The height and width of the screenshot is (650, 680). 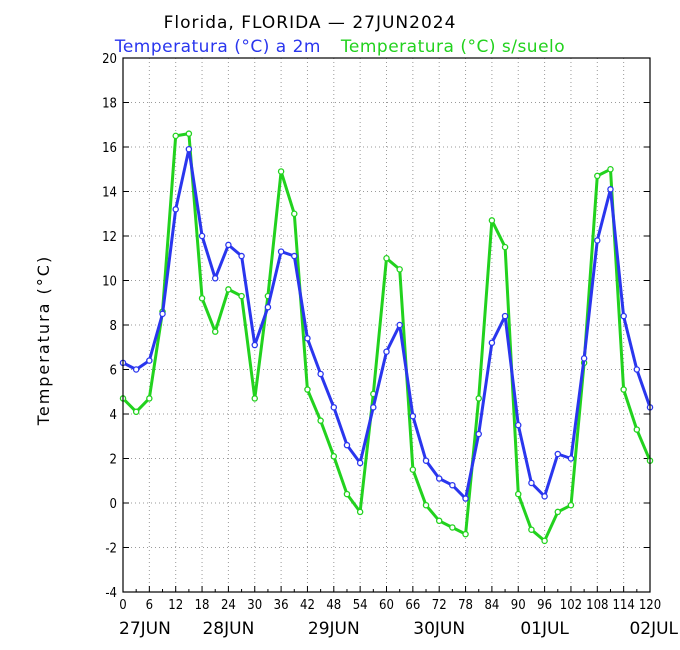 What do you see at coordinates (439, 605) in the screenshot?
I see `x-tick-label: 72` at bounding box center [439, 605].